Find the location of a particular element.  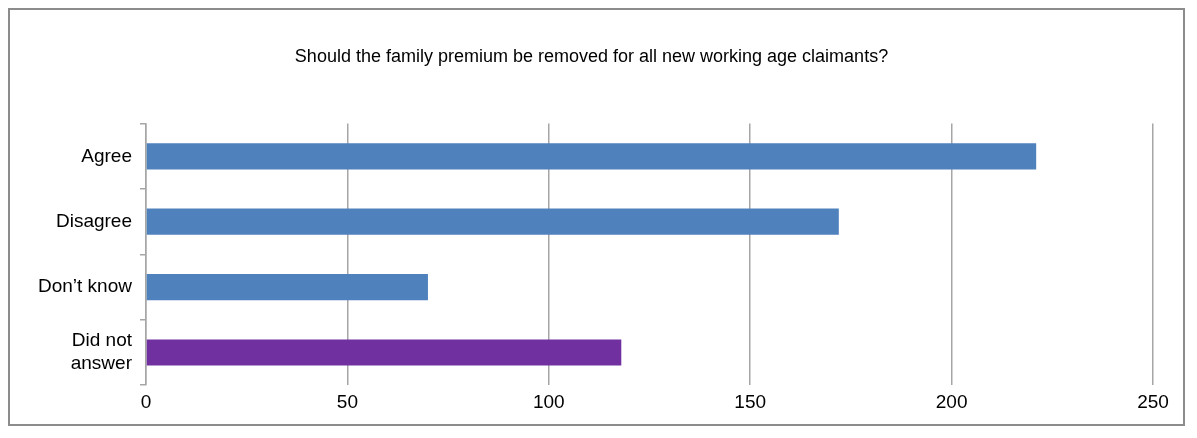

x-tick-label: 200 is located at coordinates (951, 401).